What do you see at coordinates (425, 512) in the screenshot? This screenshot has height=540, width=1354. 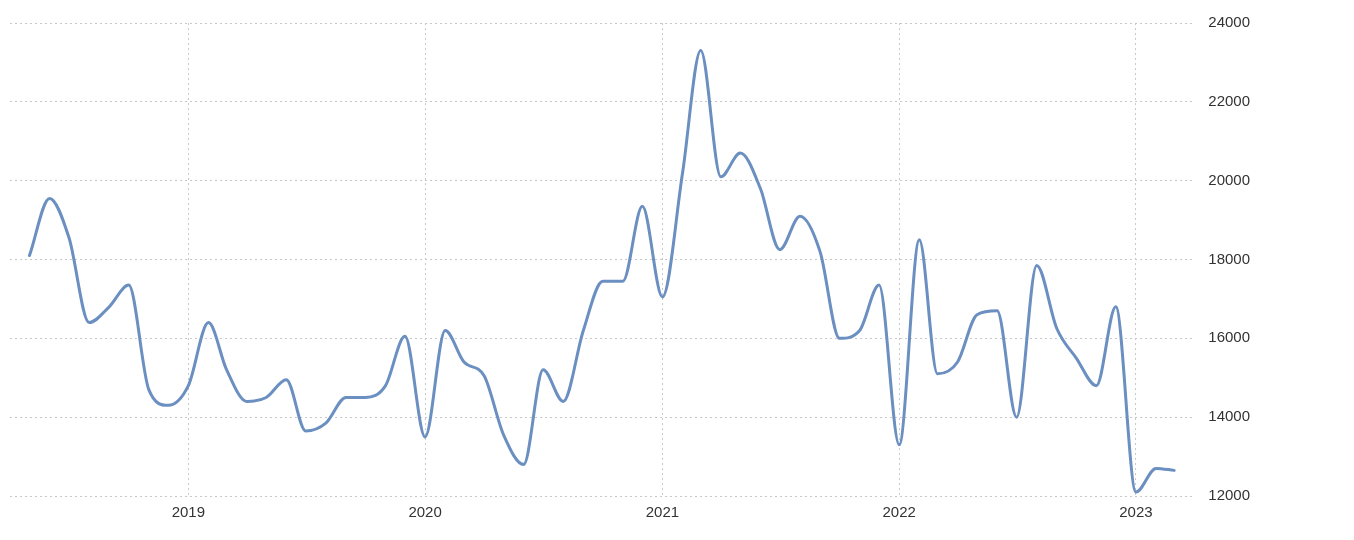 I see `x-tick-label: 2020` at bounding box center [425, 512].